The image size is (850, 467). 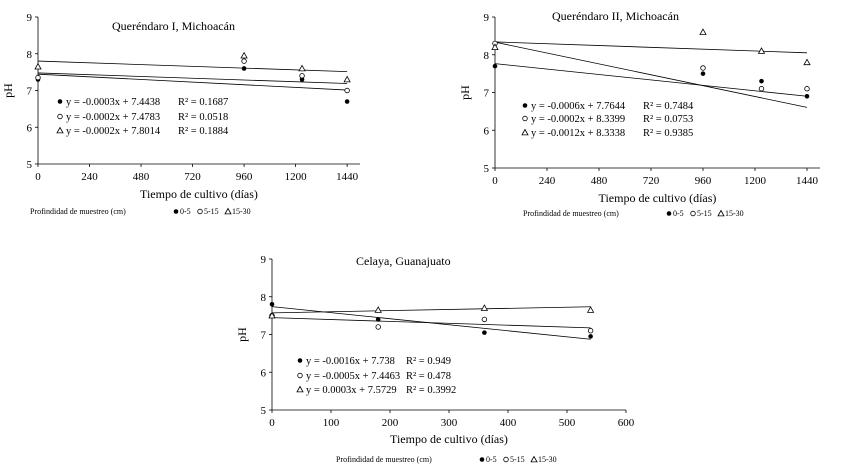 I want to click on chart-title: Queréndaro II, Michoacán, so click(x=615, y=16).